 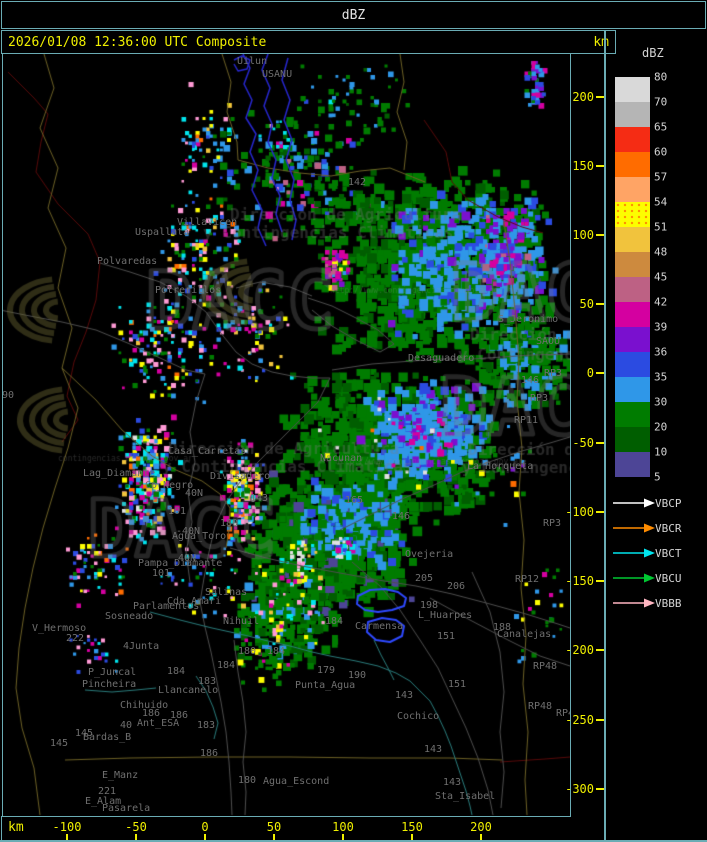 I want to click on scale-value-label: 65, so click(x=661, y=127).